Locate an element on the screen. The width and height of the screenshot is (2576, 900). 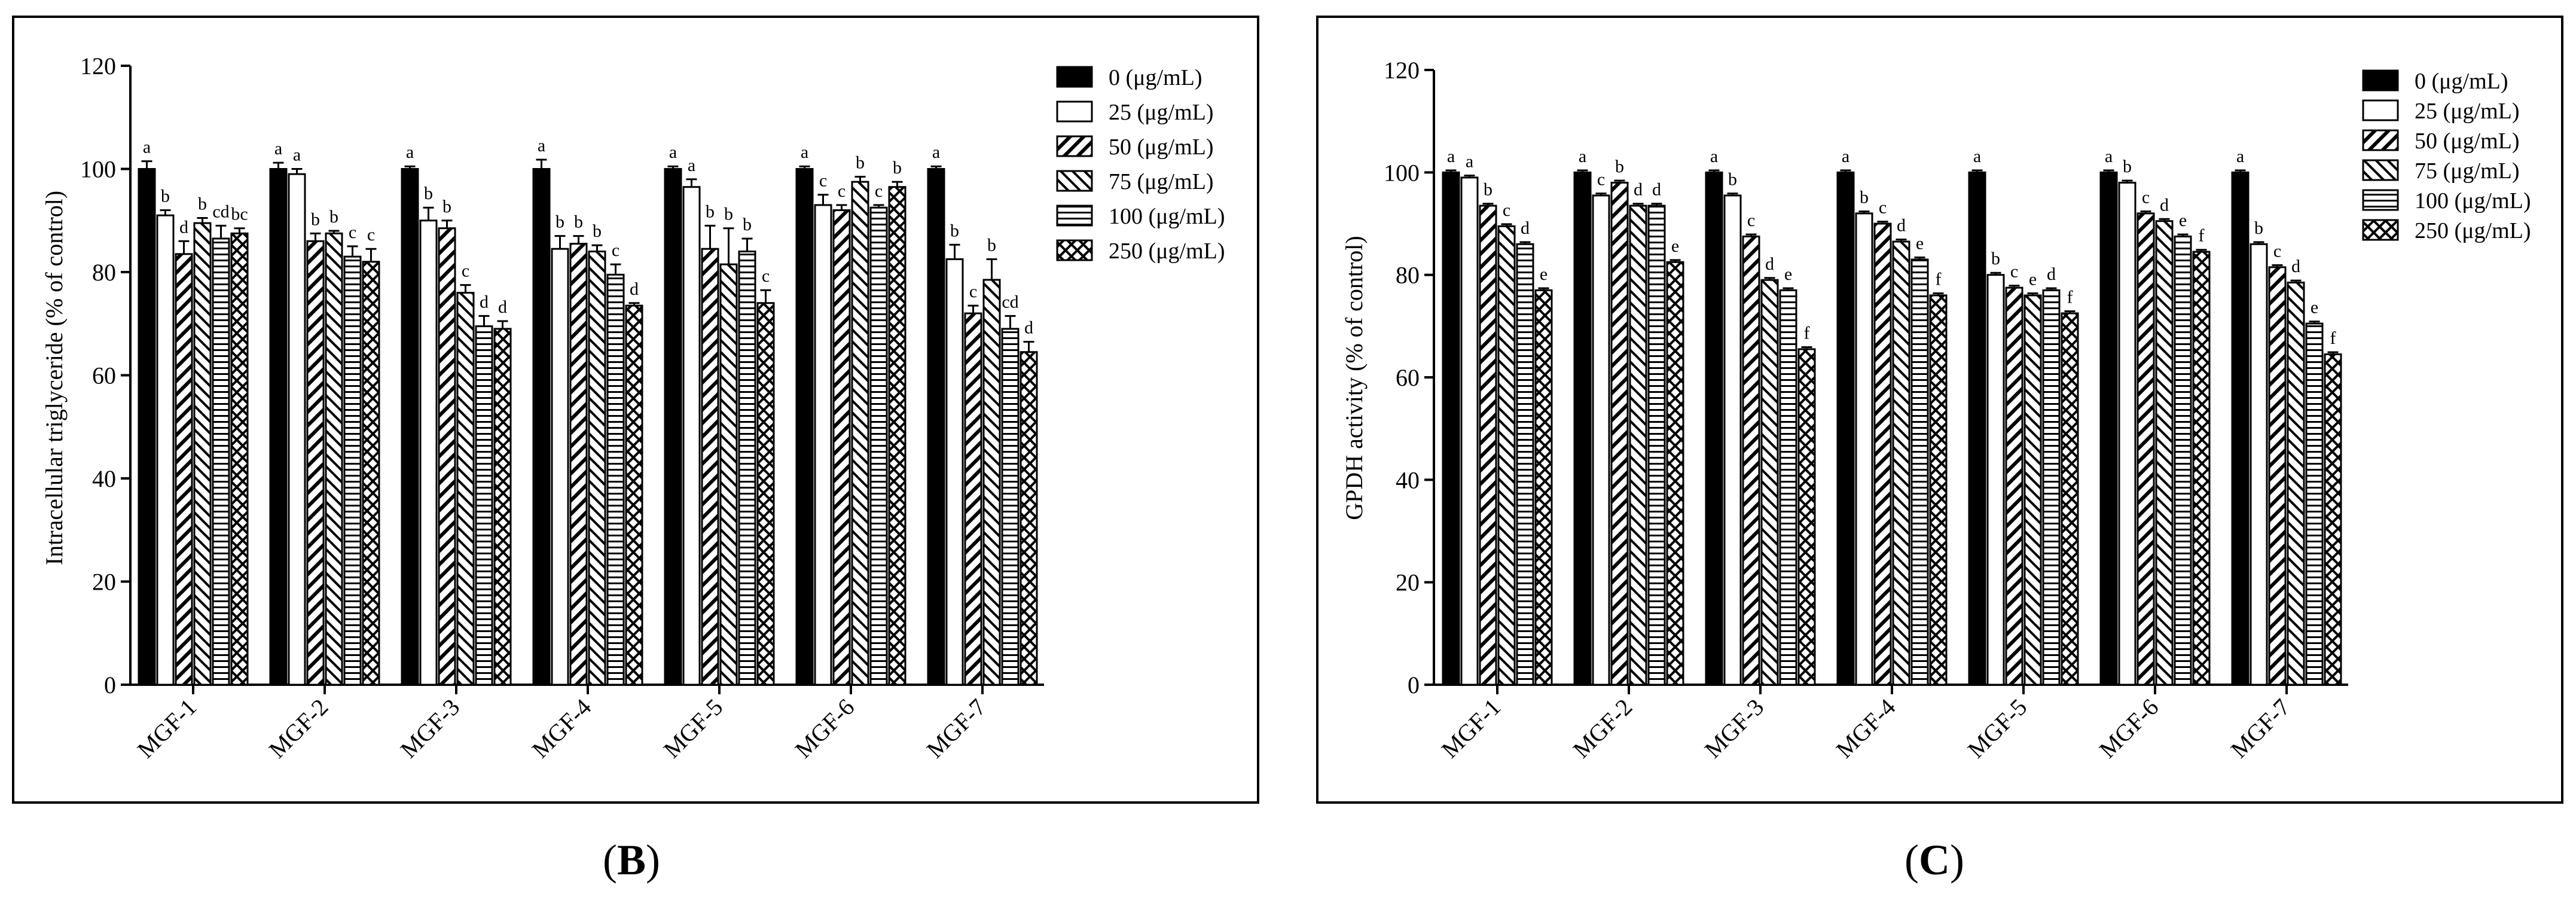
panel-c-legend-label-s3: 75 (μg/mL) is located at coordinates (2467, 171).